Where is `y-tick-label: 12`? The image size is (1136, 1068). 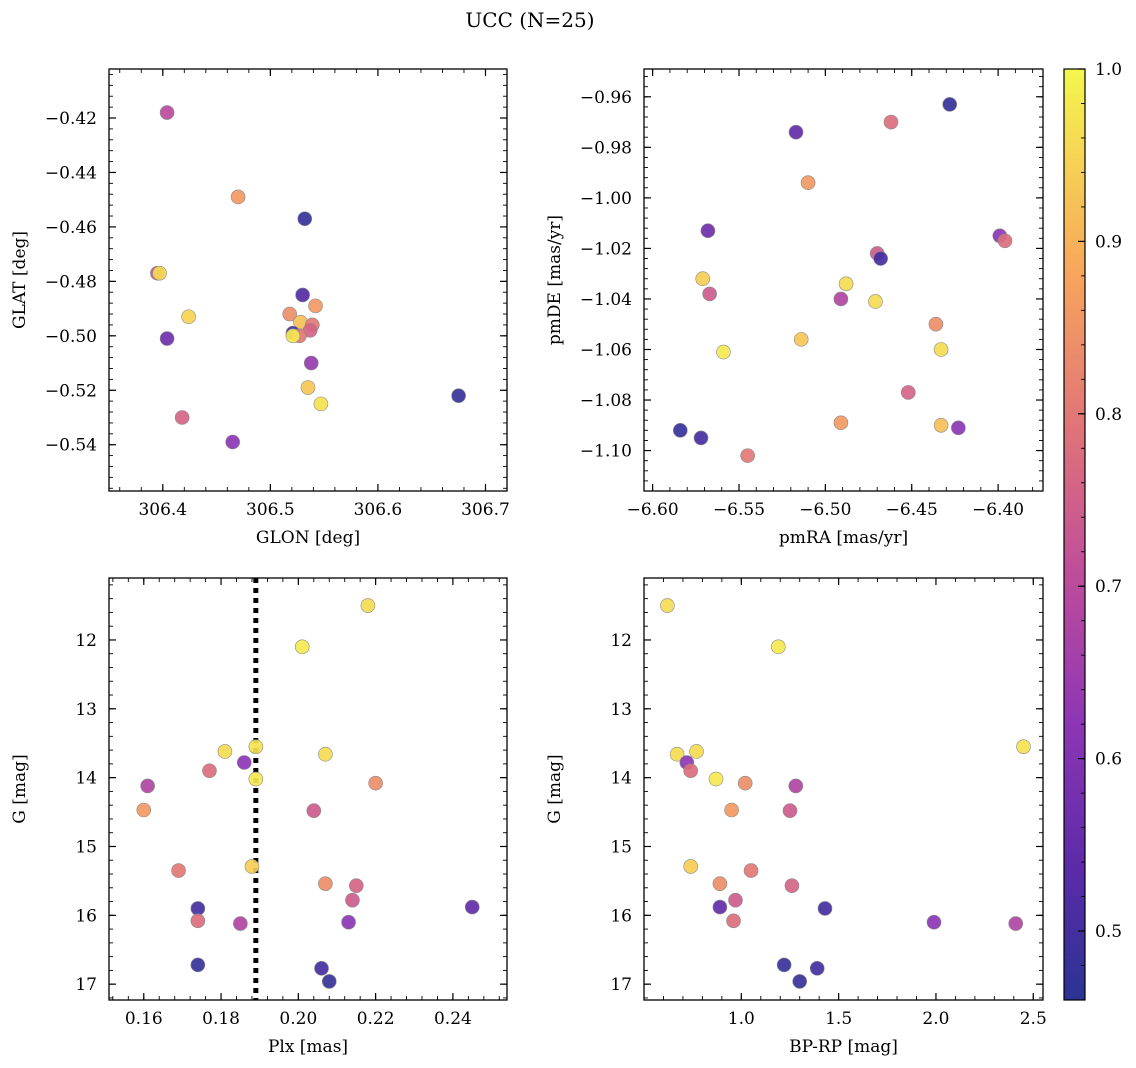
y-tick-label: 12 is located at coordinates (86, 641).